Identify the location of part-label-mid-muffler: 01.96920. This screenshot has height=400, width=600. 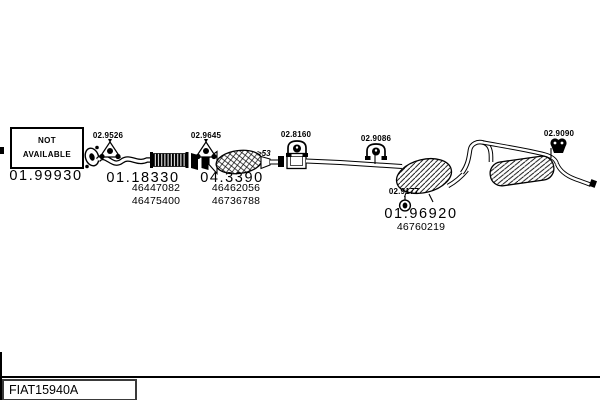
(421, 214).